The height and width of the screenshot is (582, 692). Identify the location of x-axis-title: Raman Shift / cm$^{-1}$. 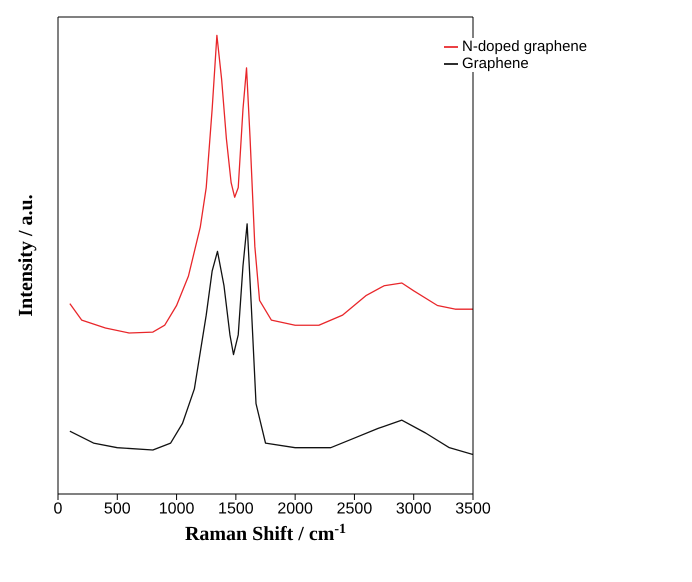
(265, 533).